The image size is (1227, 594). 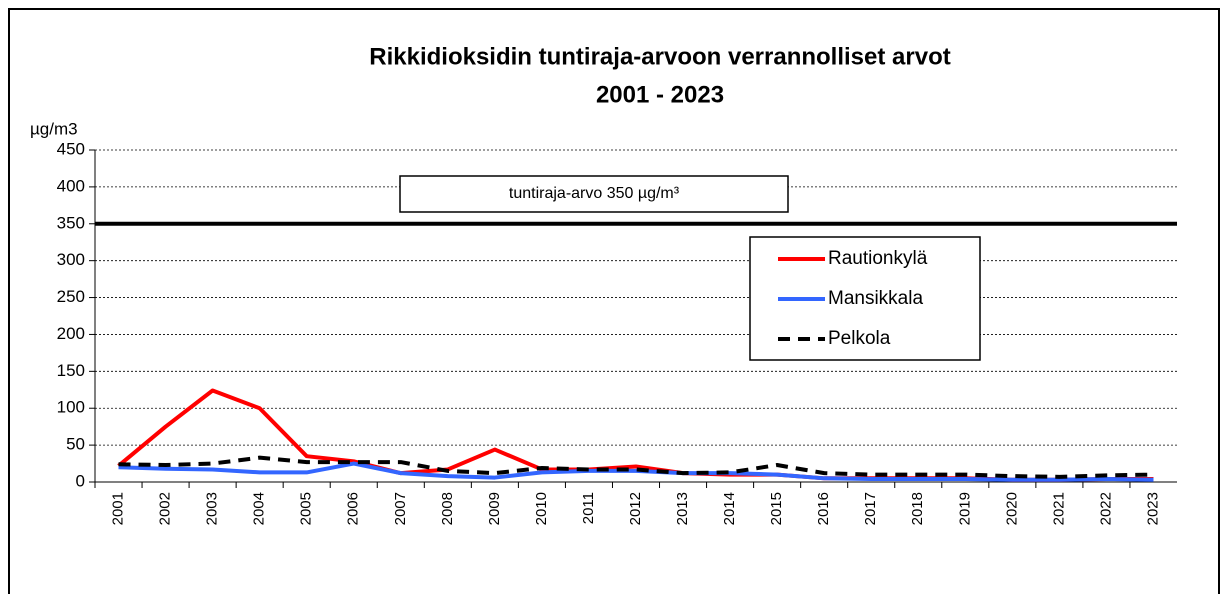 What do you see at coordinates (71, 407) in the screenshot?
I see `y-tick-label: 100` at bounding box center [71, 407].